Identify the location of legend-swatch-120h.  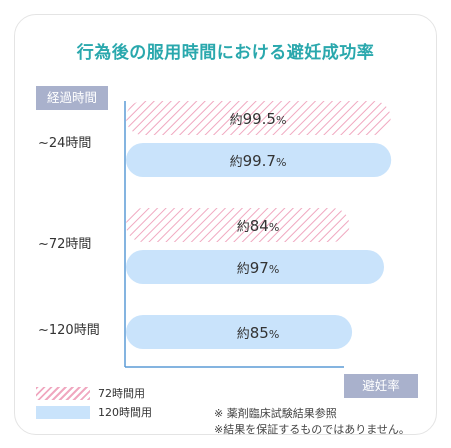
(63, 412).